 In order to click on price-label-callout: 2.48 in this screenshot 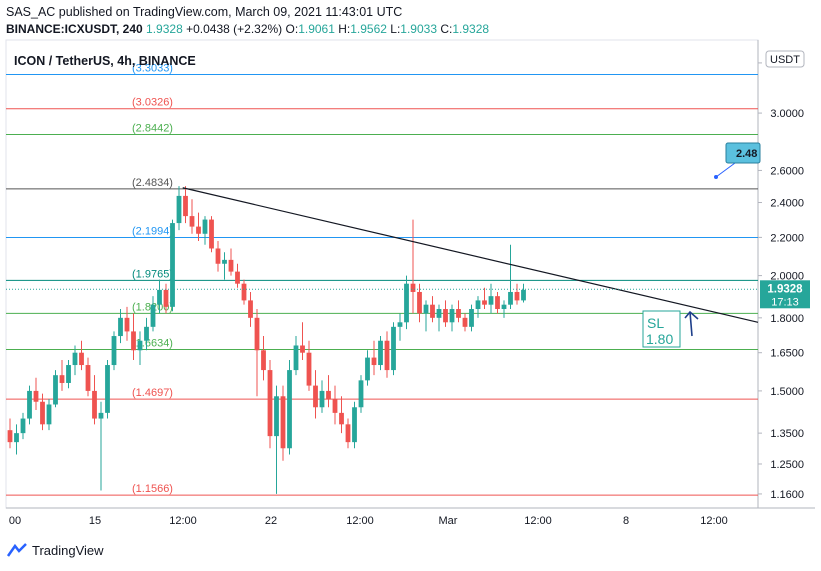, I will do `click(737, 160)`.